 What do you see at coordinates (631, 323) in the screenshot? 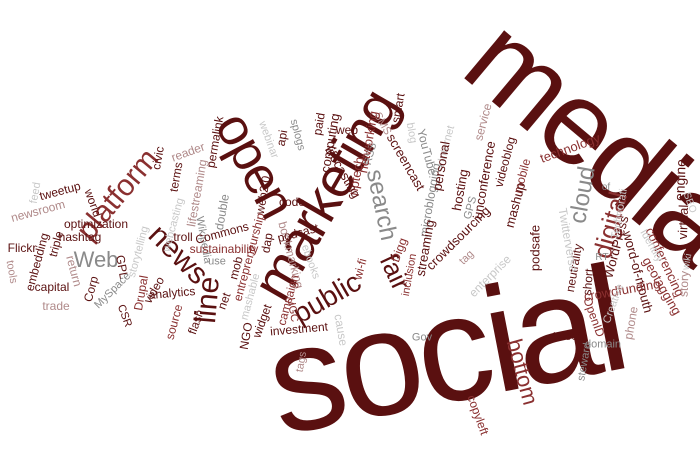
I see `word-phone: phone` at bounding box center [631, 323].